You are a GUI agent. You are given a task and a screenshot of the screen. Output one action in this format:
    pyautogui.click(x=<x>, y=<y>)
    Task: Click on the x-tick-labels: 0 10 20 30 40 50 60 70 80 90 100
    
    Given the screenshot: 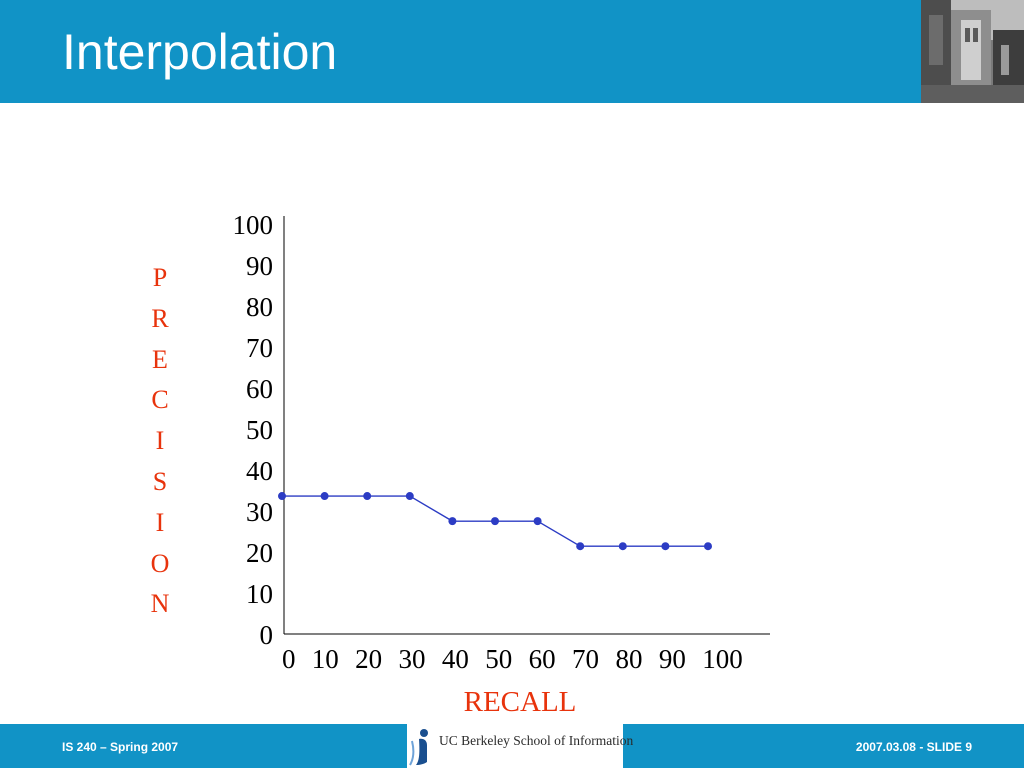 What is the action you would take?
    pyautogui.click(x=512, y=659)
    